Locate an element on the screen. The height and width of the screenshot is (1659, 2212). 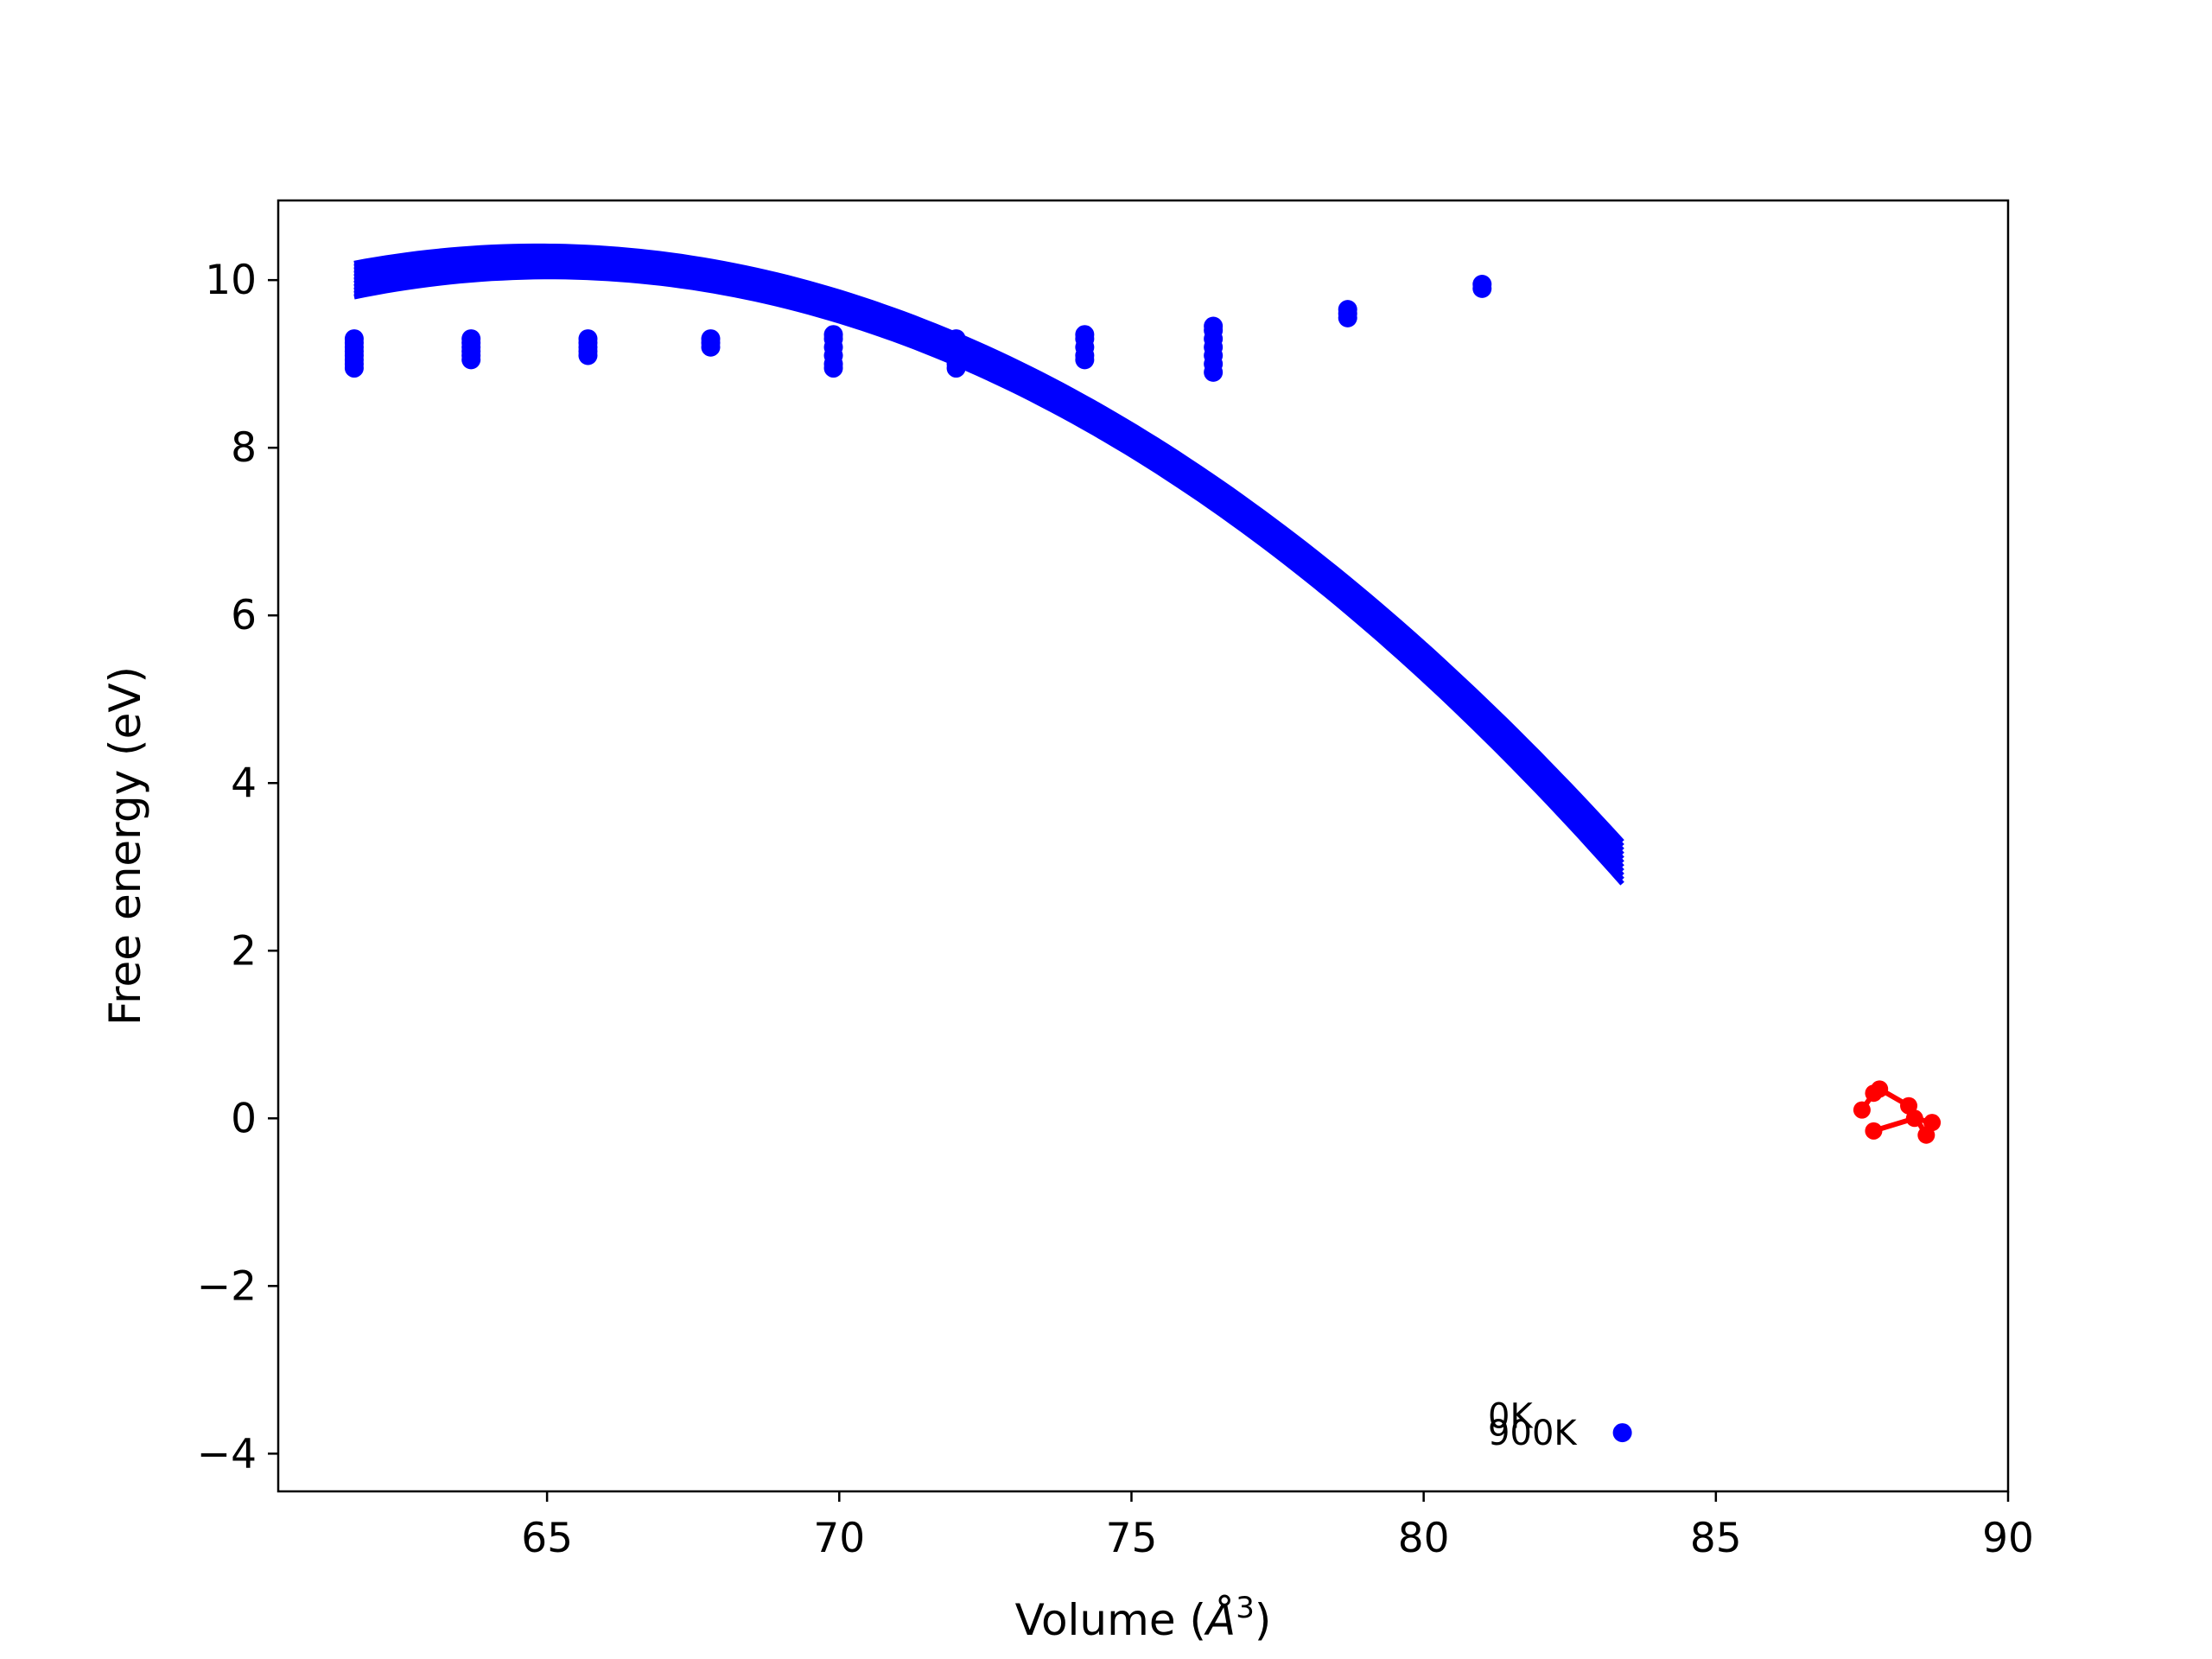
y-tick-label: 8 is located at coordinates (244, 448).